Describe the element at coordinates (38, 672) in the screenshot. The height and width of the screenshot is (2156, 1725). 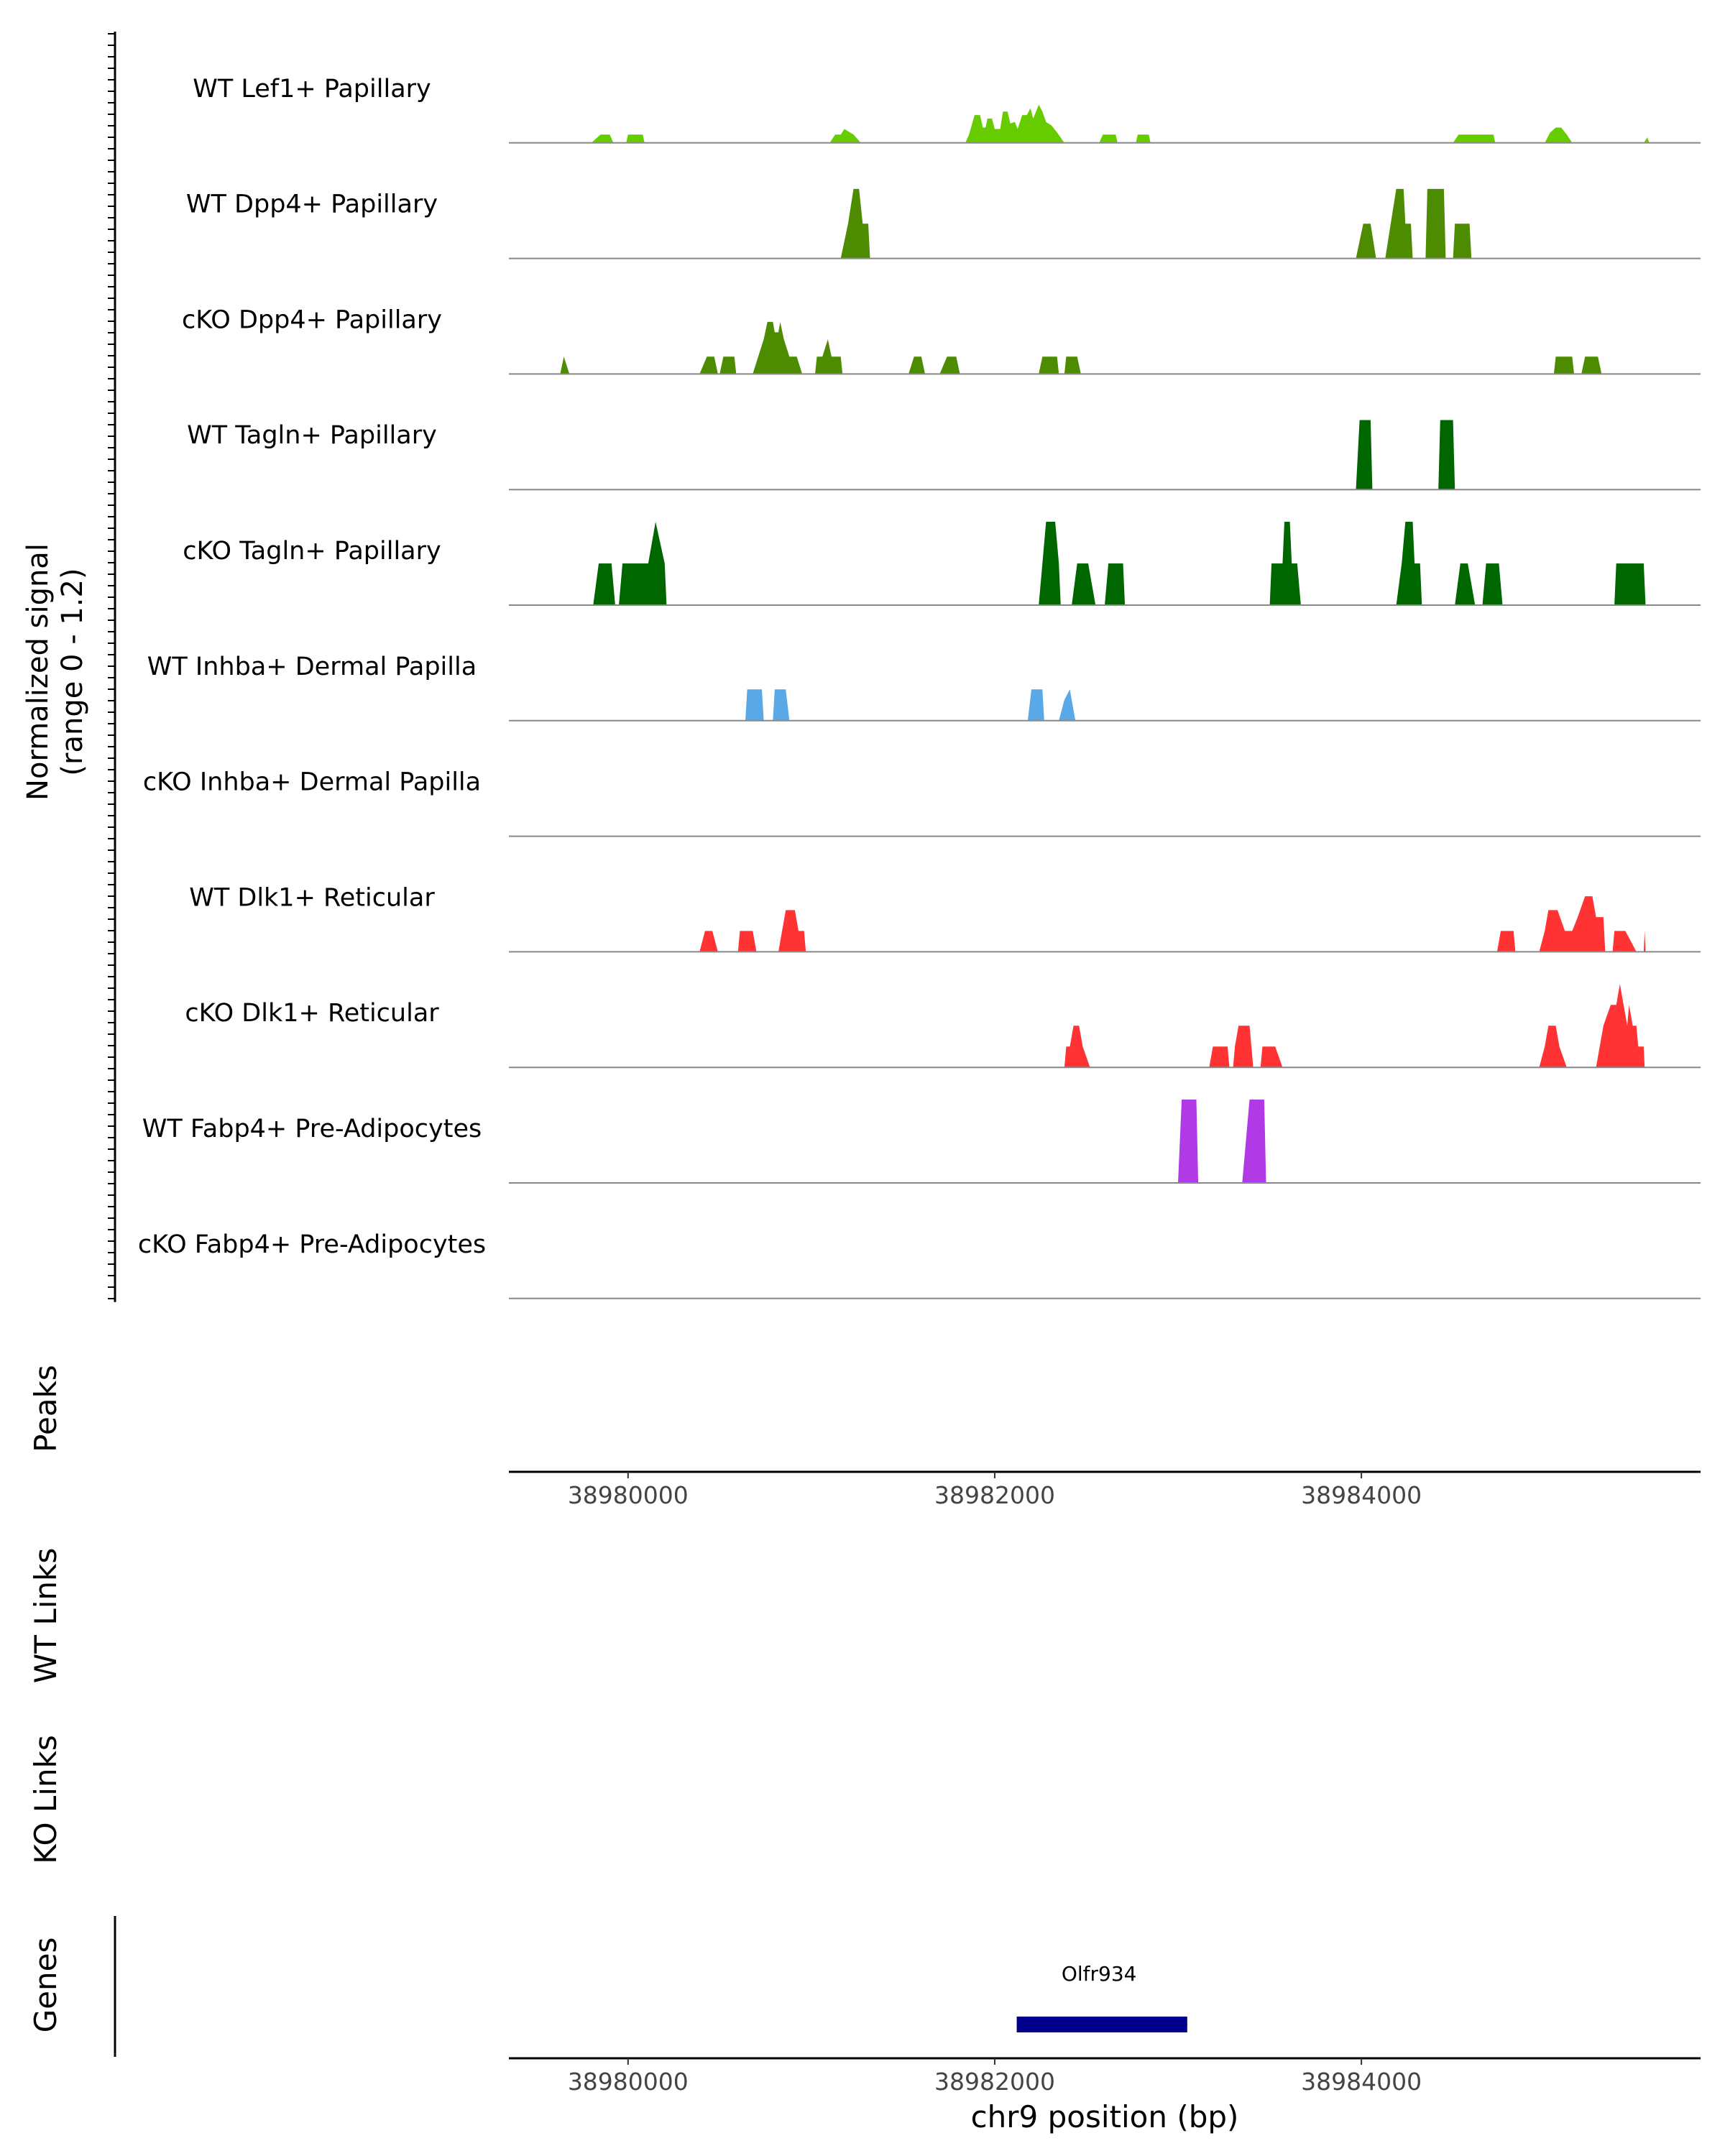
I see `signal-y-axis-title-line1: Normalized signal` at that location.